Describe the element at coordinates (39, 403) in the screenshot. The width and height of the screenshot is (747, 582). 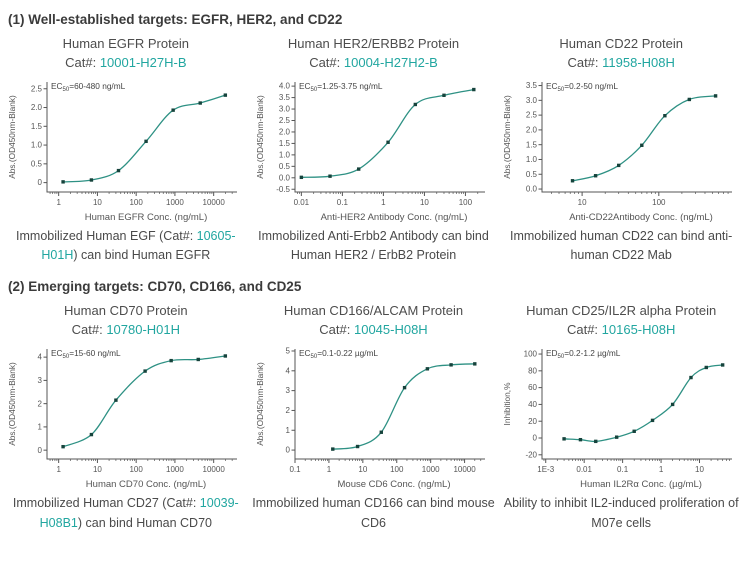
I see `svg-text: 2` at that location.